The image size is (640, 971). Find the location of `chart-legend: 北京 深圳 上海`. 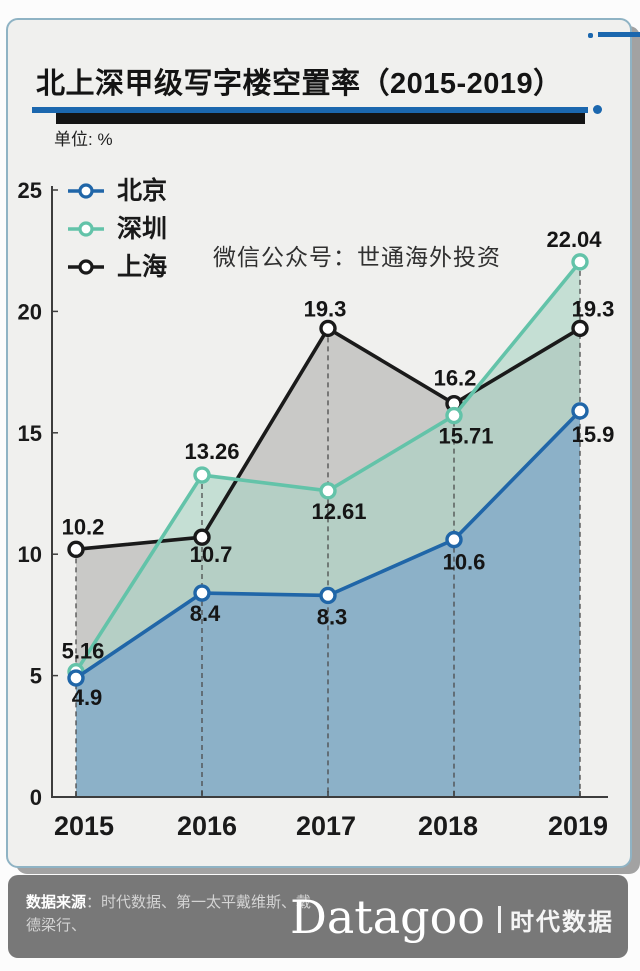

chart-legend: 北京 深圳 上海 is located at coordinates (116, 229).